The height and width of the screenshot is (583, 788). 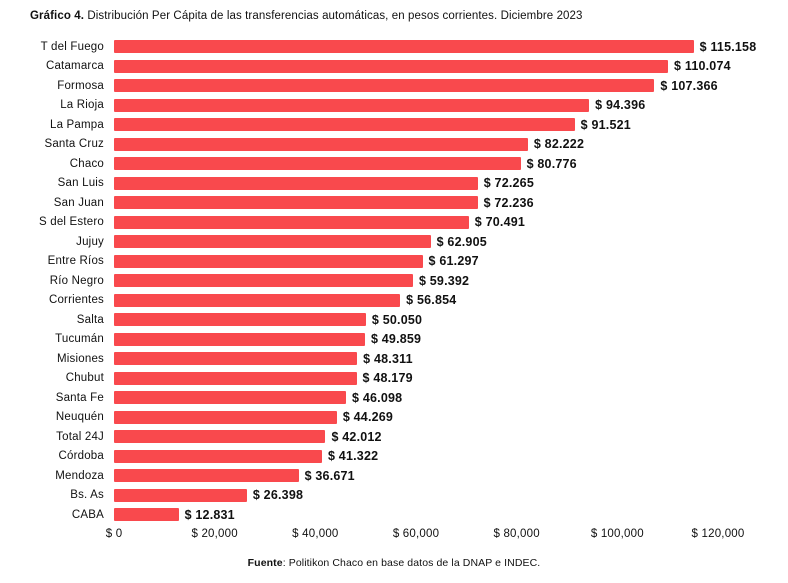 What do you see at coordinates (451, 340) in the screenshot?
I see `bar-zone: $ 49.859` at bounding box center [451, 340].